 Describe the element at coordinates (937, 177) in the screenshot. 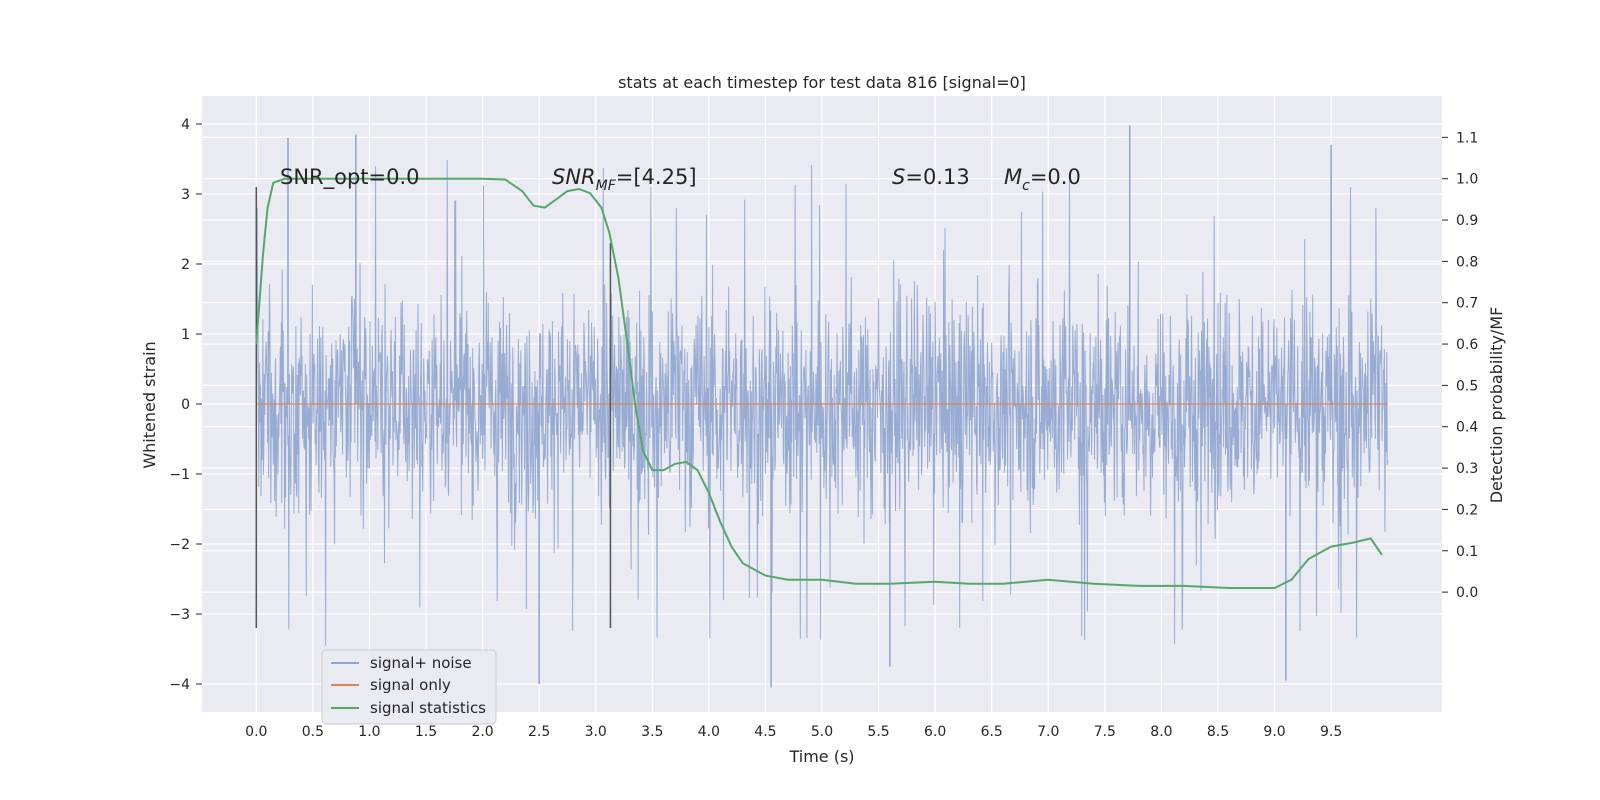

I see `s-value: =0.13` at that location.